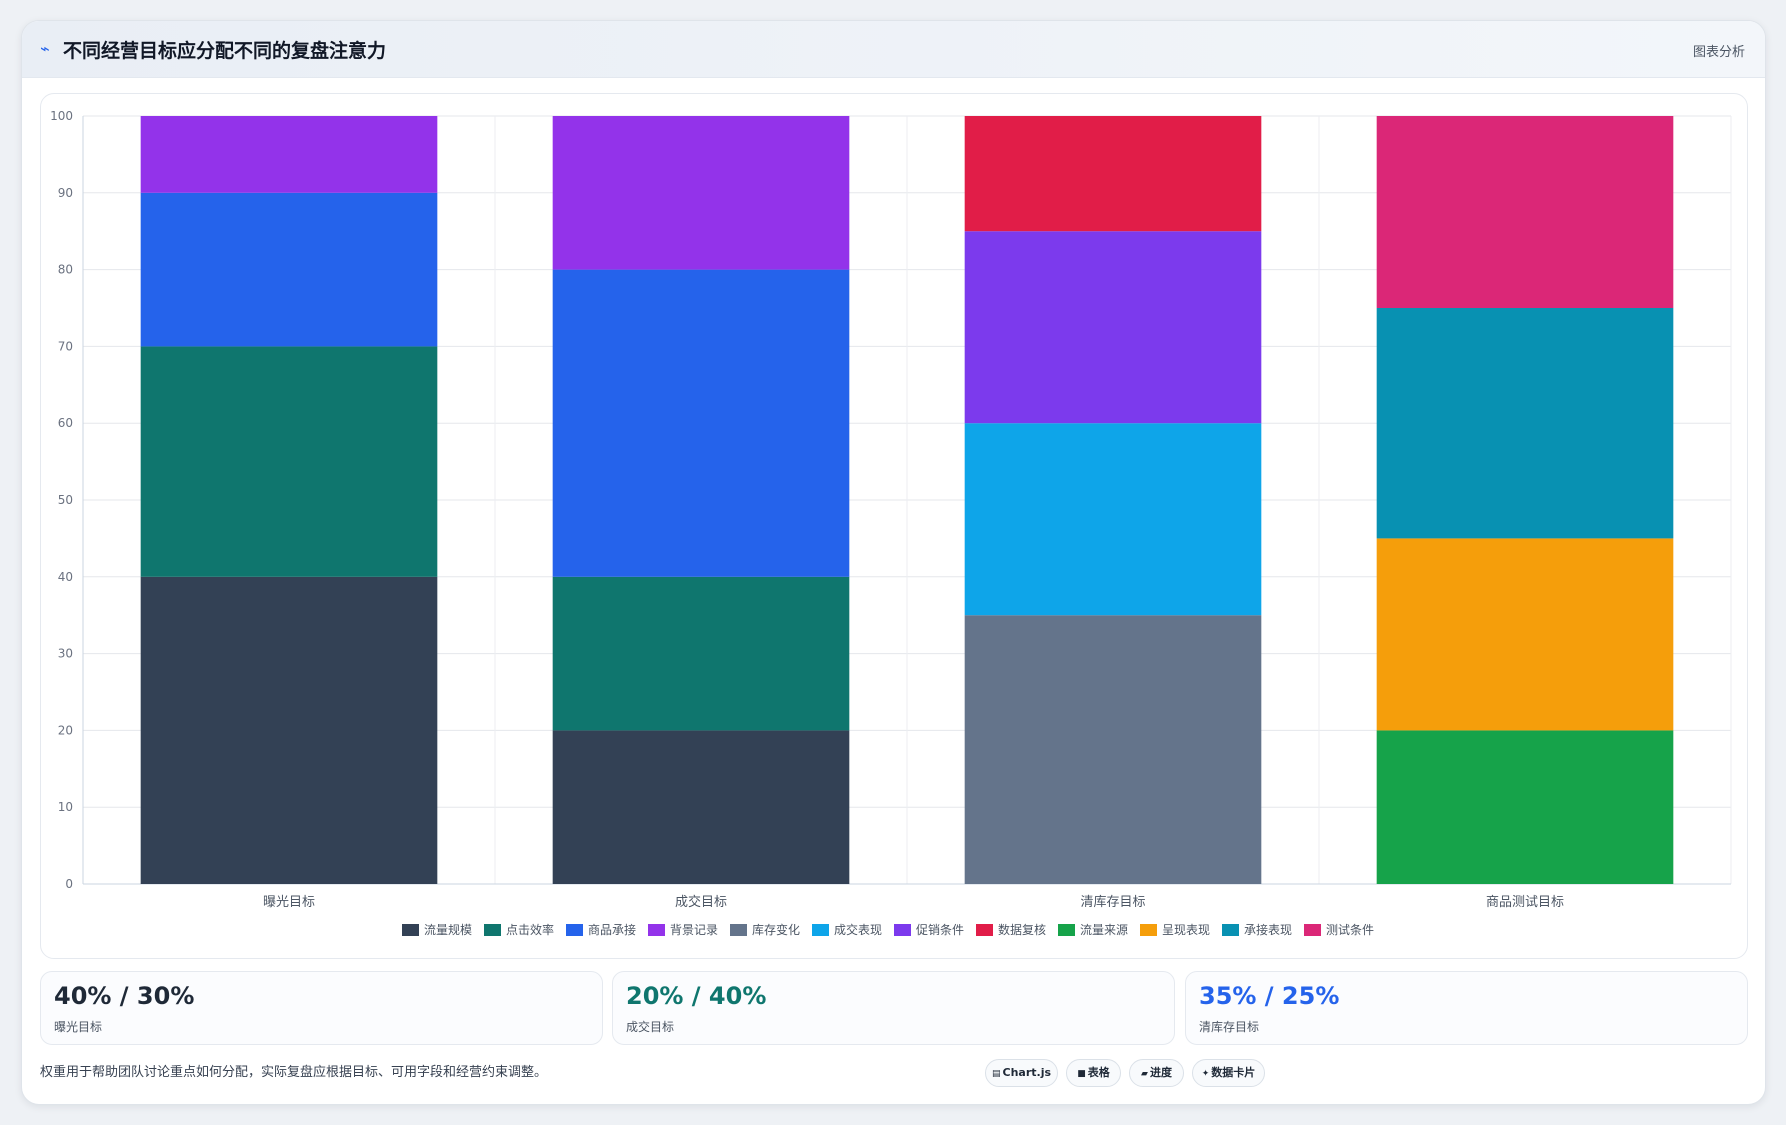  What do you see at coordinates (1233, 1072) in the screenshot?
I see `pill-label: 数据卡片` at bounding box center [1233, 1072].